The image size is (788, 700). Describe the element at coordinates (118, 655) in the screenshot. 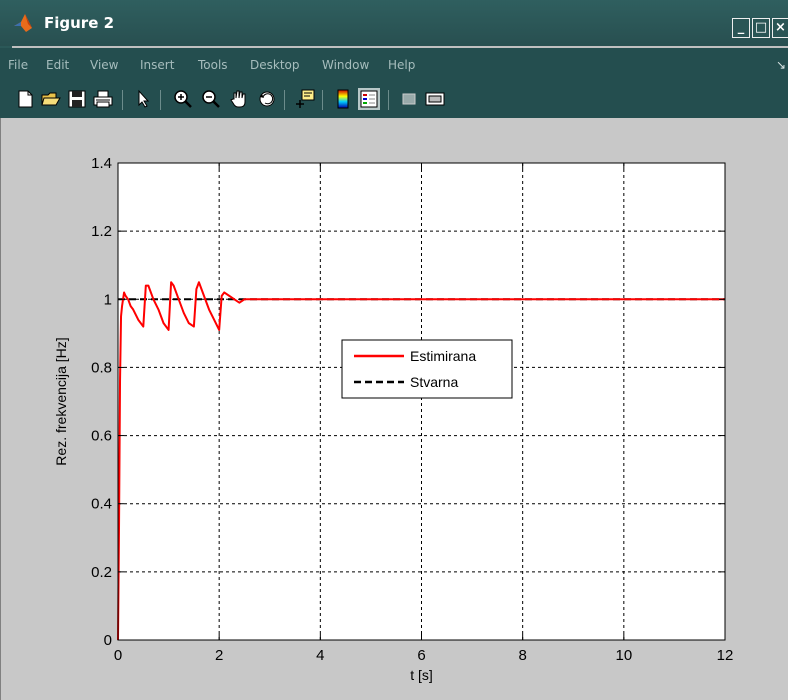

I see `x-tick-label: 0` at that location.